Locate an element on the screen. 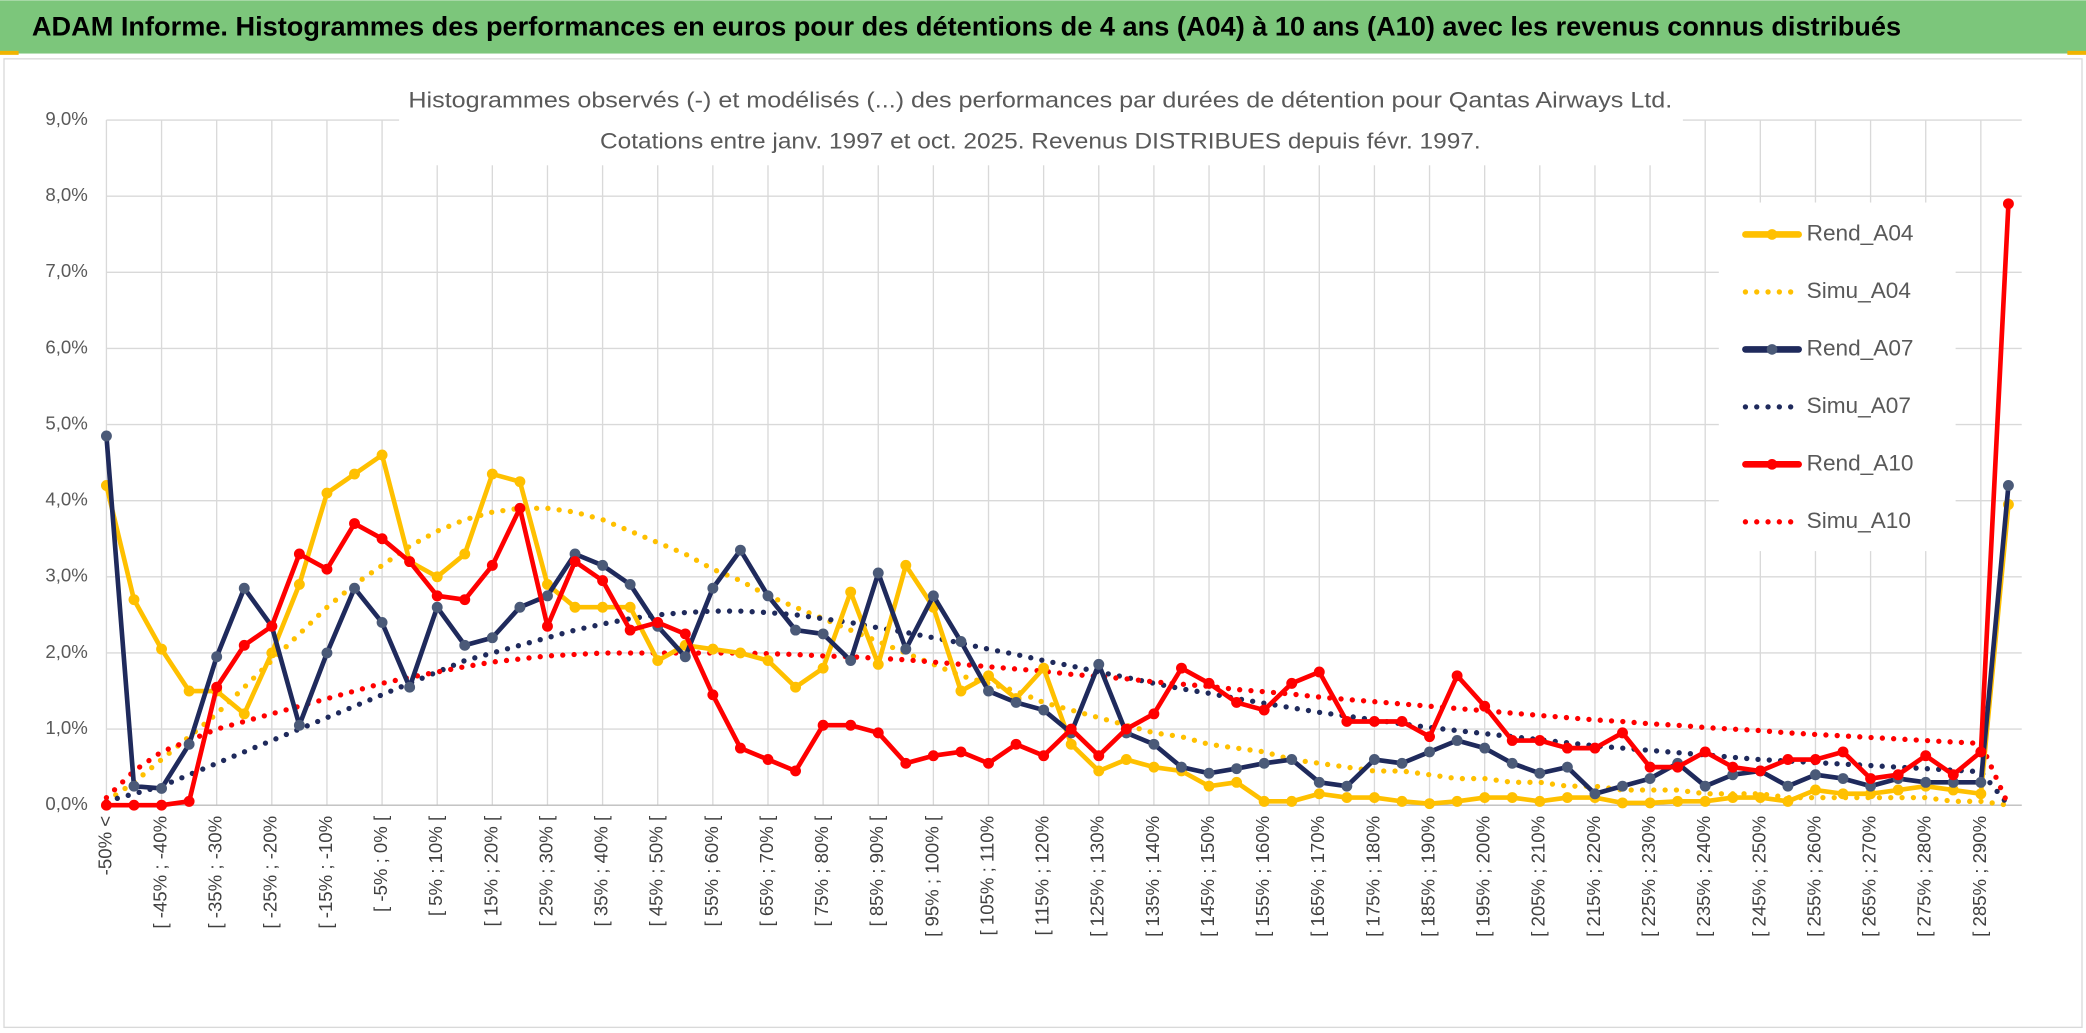 This screenshot has width=2086, height=1033. y-tick-label: 0,0% is located at coordinates (66, 803).